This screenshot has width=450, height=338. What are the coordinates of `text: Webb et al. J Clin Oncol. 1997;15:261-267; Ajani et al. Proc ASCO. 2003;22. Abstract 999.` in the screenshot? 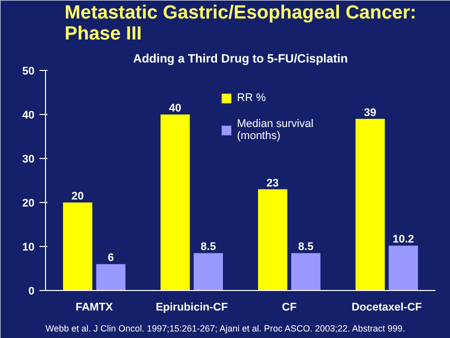 It's located at (226, 329).